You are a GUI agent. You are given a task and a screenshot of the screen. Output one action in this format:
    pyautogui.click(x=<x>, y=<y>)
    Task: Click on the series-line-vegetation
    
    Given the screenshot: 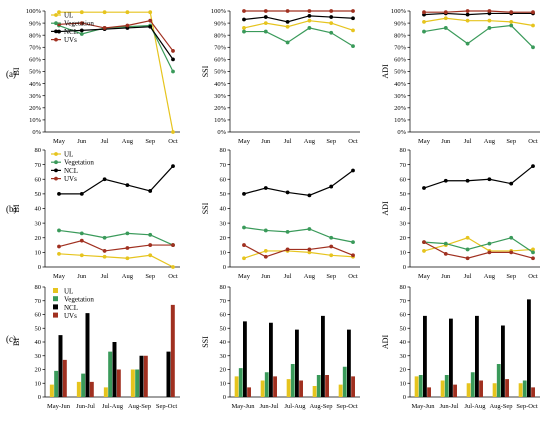 What is the action you would take?
    pyautogui.click(x=298, y=234)
    